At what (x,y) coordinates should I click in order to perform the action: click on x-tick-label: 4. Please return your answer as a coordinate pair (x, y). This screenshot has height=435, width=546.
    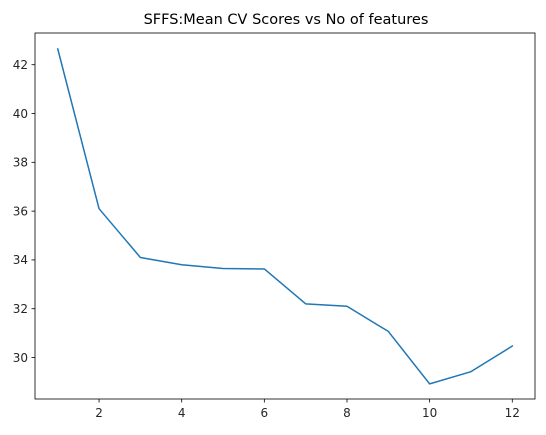
    Looking at the image, I should click on (182, 413).